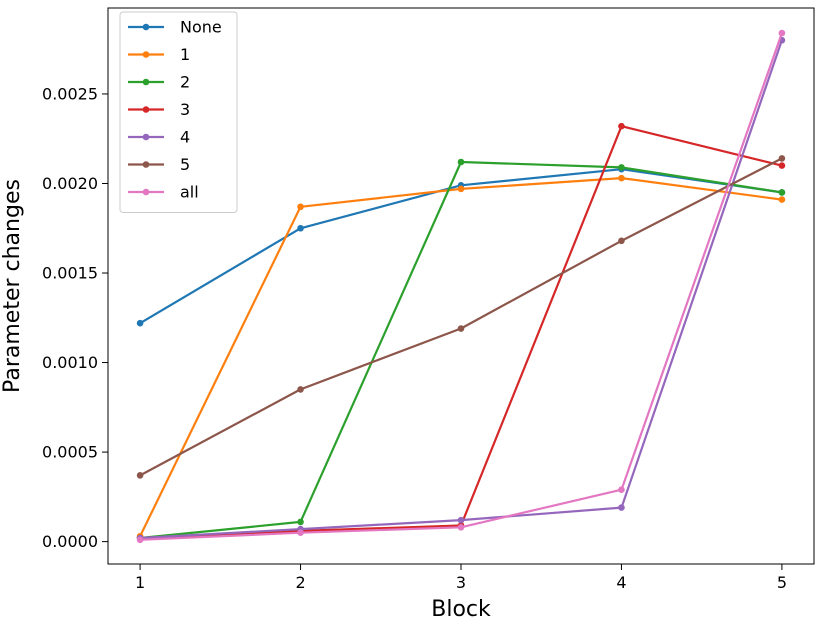  I want to click on x-tick-label: 5, so click(782, 582).